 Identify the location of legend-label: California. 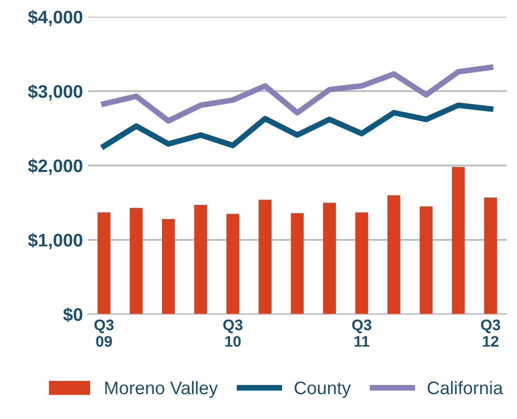
(466, 387).